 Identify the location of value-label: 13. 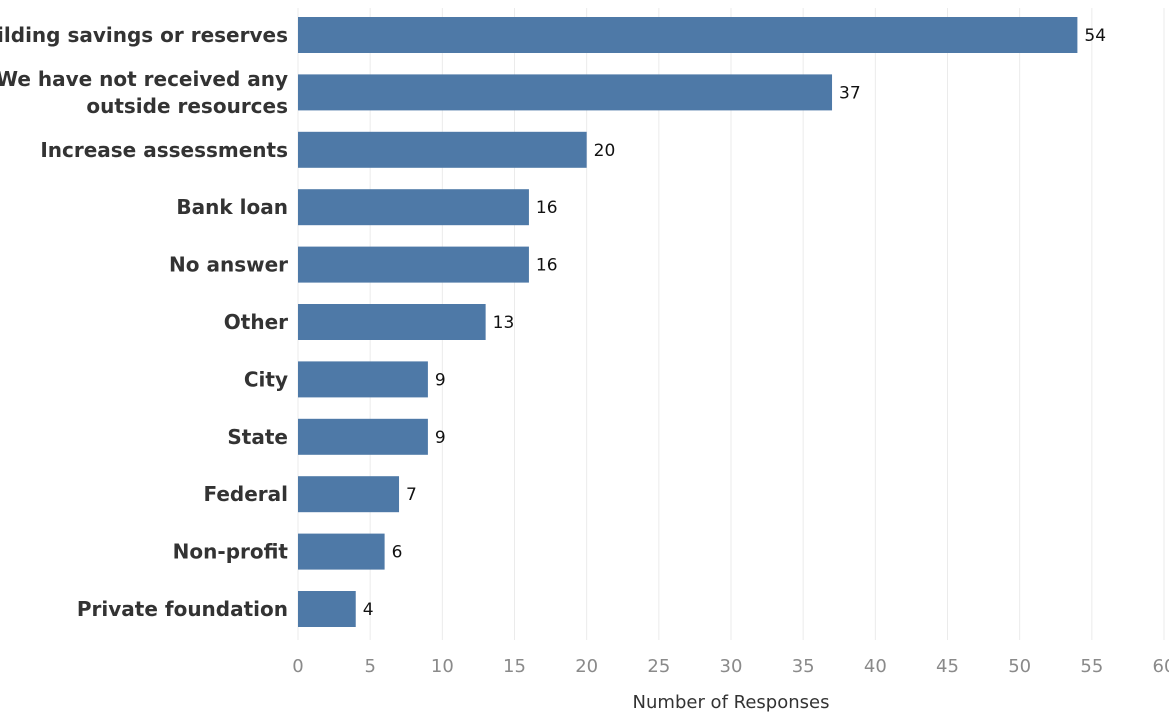
(504, 323).